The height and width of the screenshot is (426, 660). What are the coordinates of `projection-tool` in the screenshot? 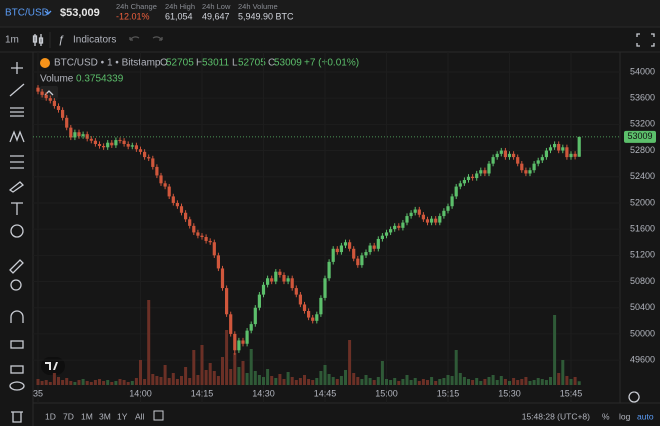 It's located at (17, 162).